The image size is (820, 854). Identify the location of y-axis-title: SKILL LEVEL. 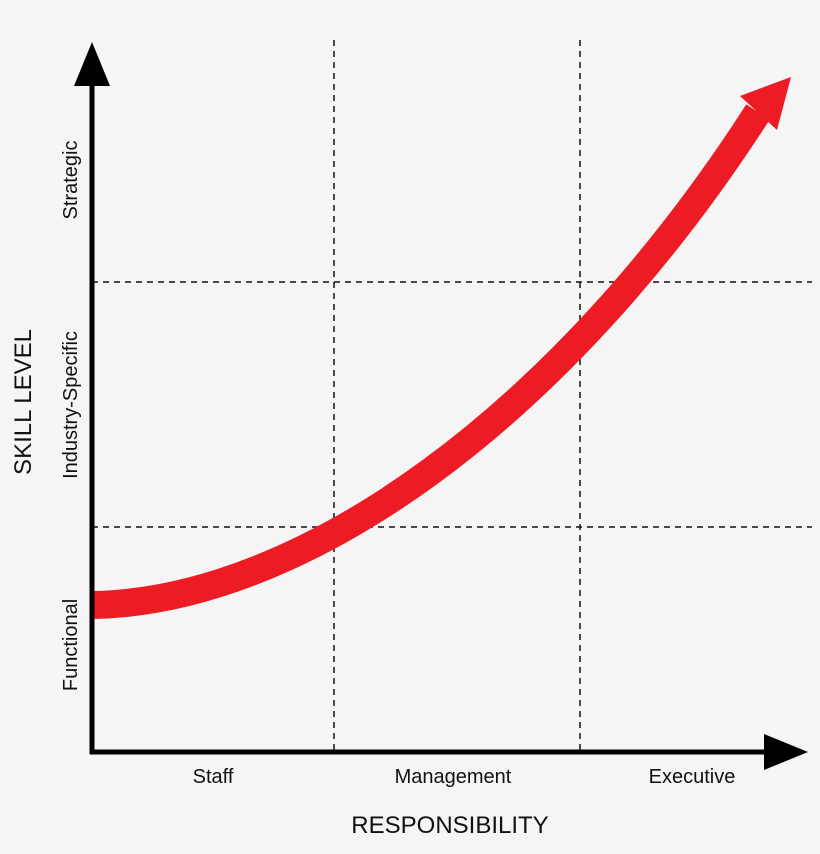
(23, 402).